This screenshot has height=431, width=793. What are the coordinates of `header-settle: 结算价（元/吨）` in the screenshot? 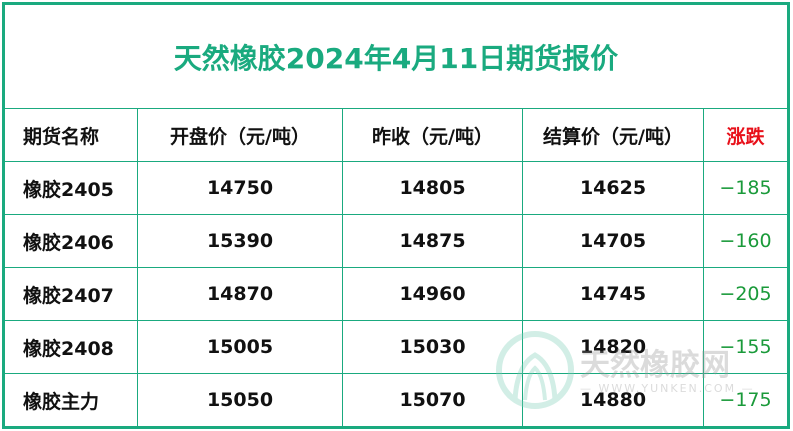 It's located at (613, 135).